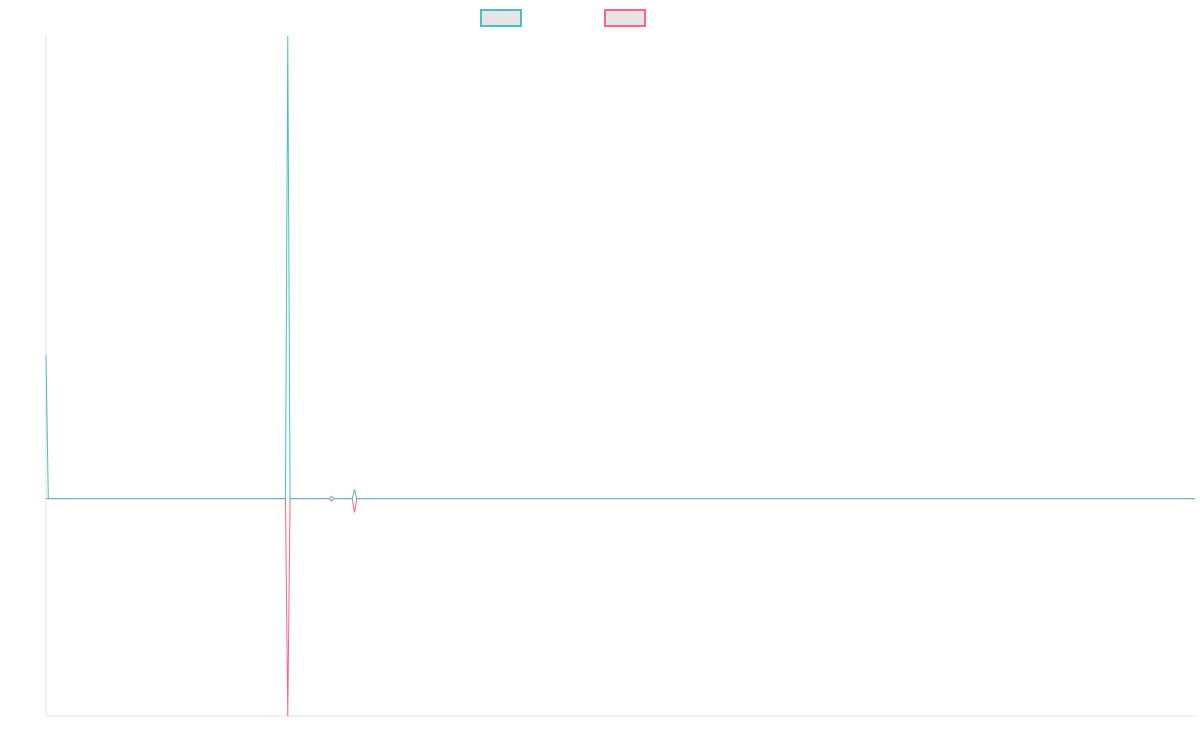 Image resolution: width=1200 pixels, height=750 pixels. I want to click on legend, so click(600, 18).